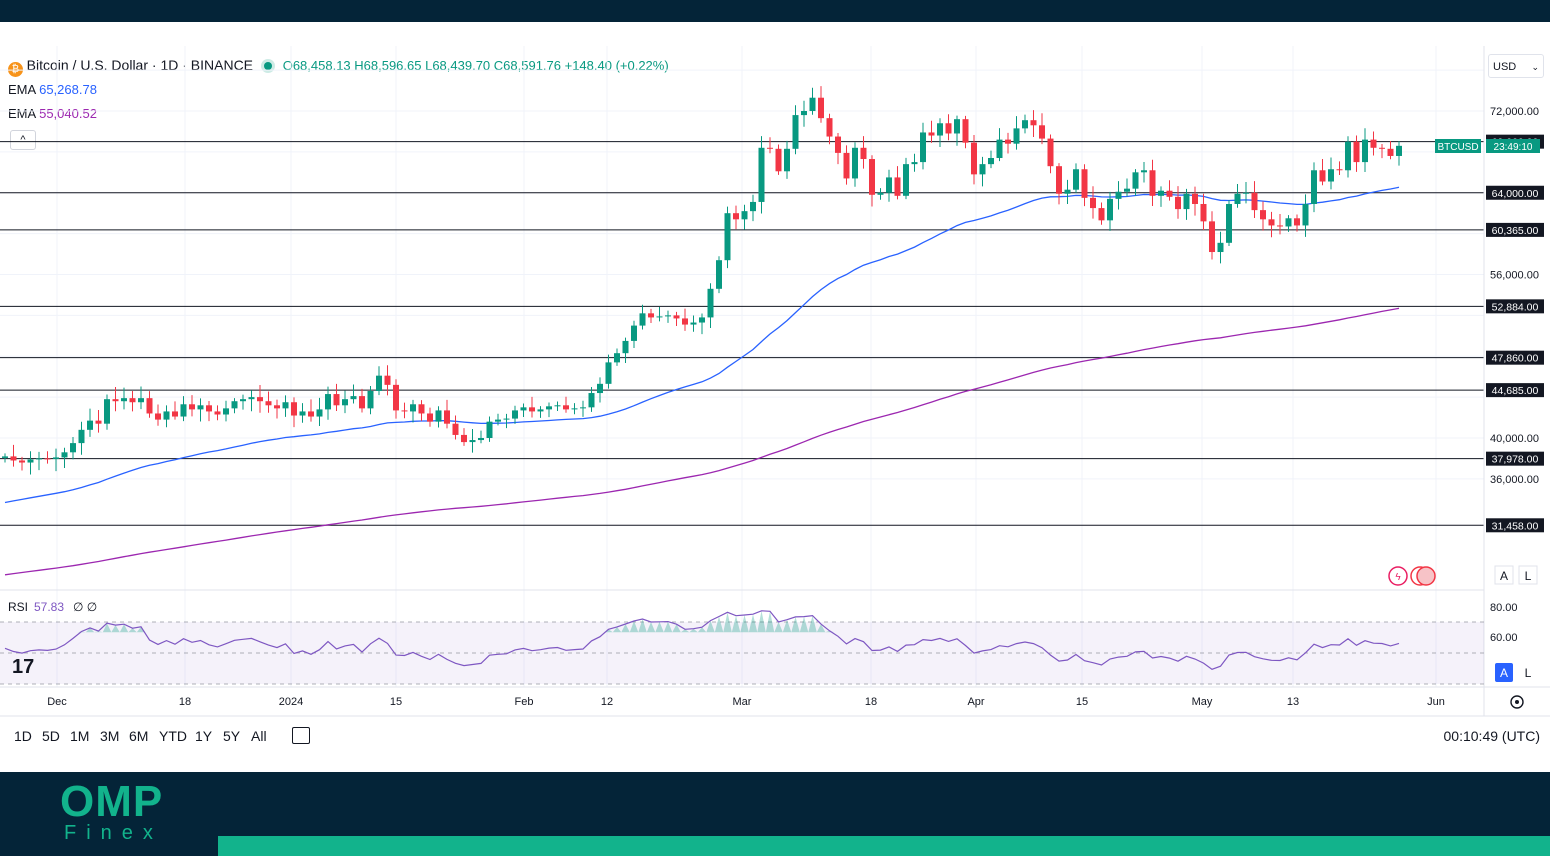 This screenshot has height=856, width=1550. What do you see at coordinates (204, 736) in the screenshot?
I see `range-button-1y: 1Y` at bounding box center [204, 736].